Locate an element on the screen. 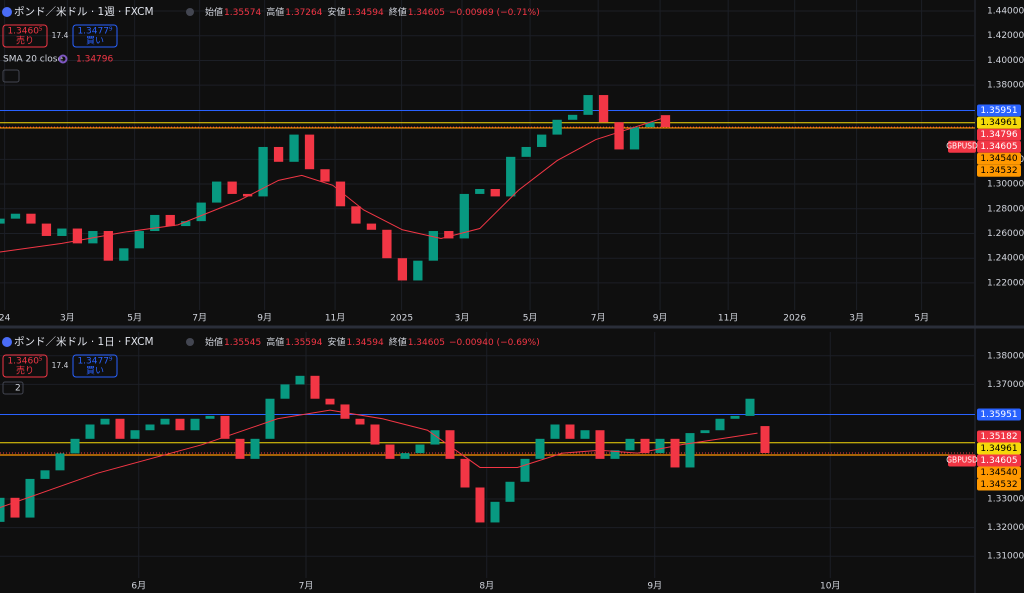 This screenshot has width=1024, height=593. y-tick-label: 1.26000 is located at coordinates (1005, 234).